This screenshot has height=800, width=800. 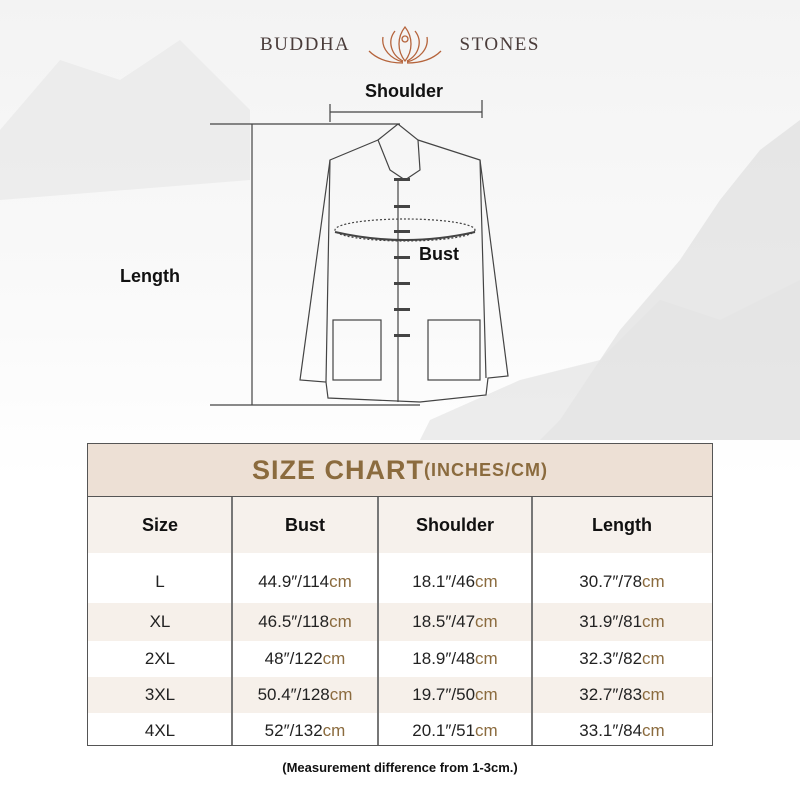 I want to click on size-value: L, so click(x=160, y=581).